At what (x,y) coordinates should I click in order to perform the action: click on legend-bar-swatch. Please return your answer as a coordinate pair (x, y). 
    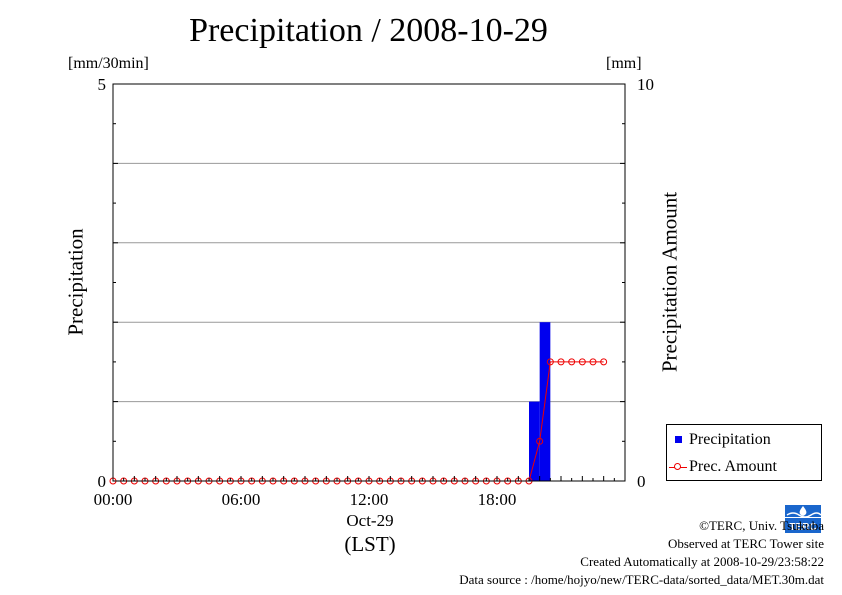
    Looking at the image, I should click on (678, 440).